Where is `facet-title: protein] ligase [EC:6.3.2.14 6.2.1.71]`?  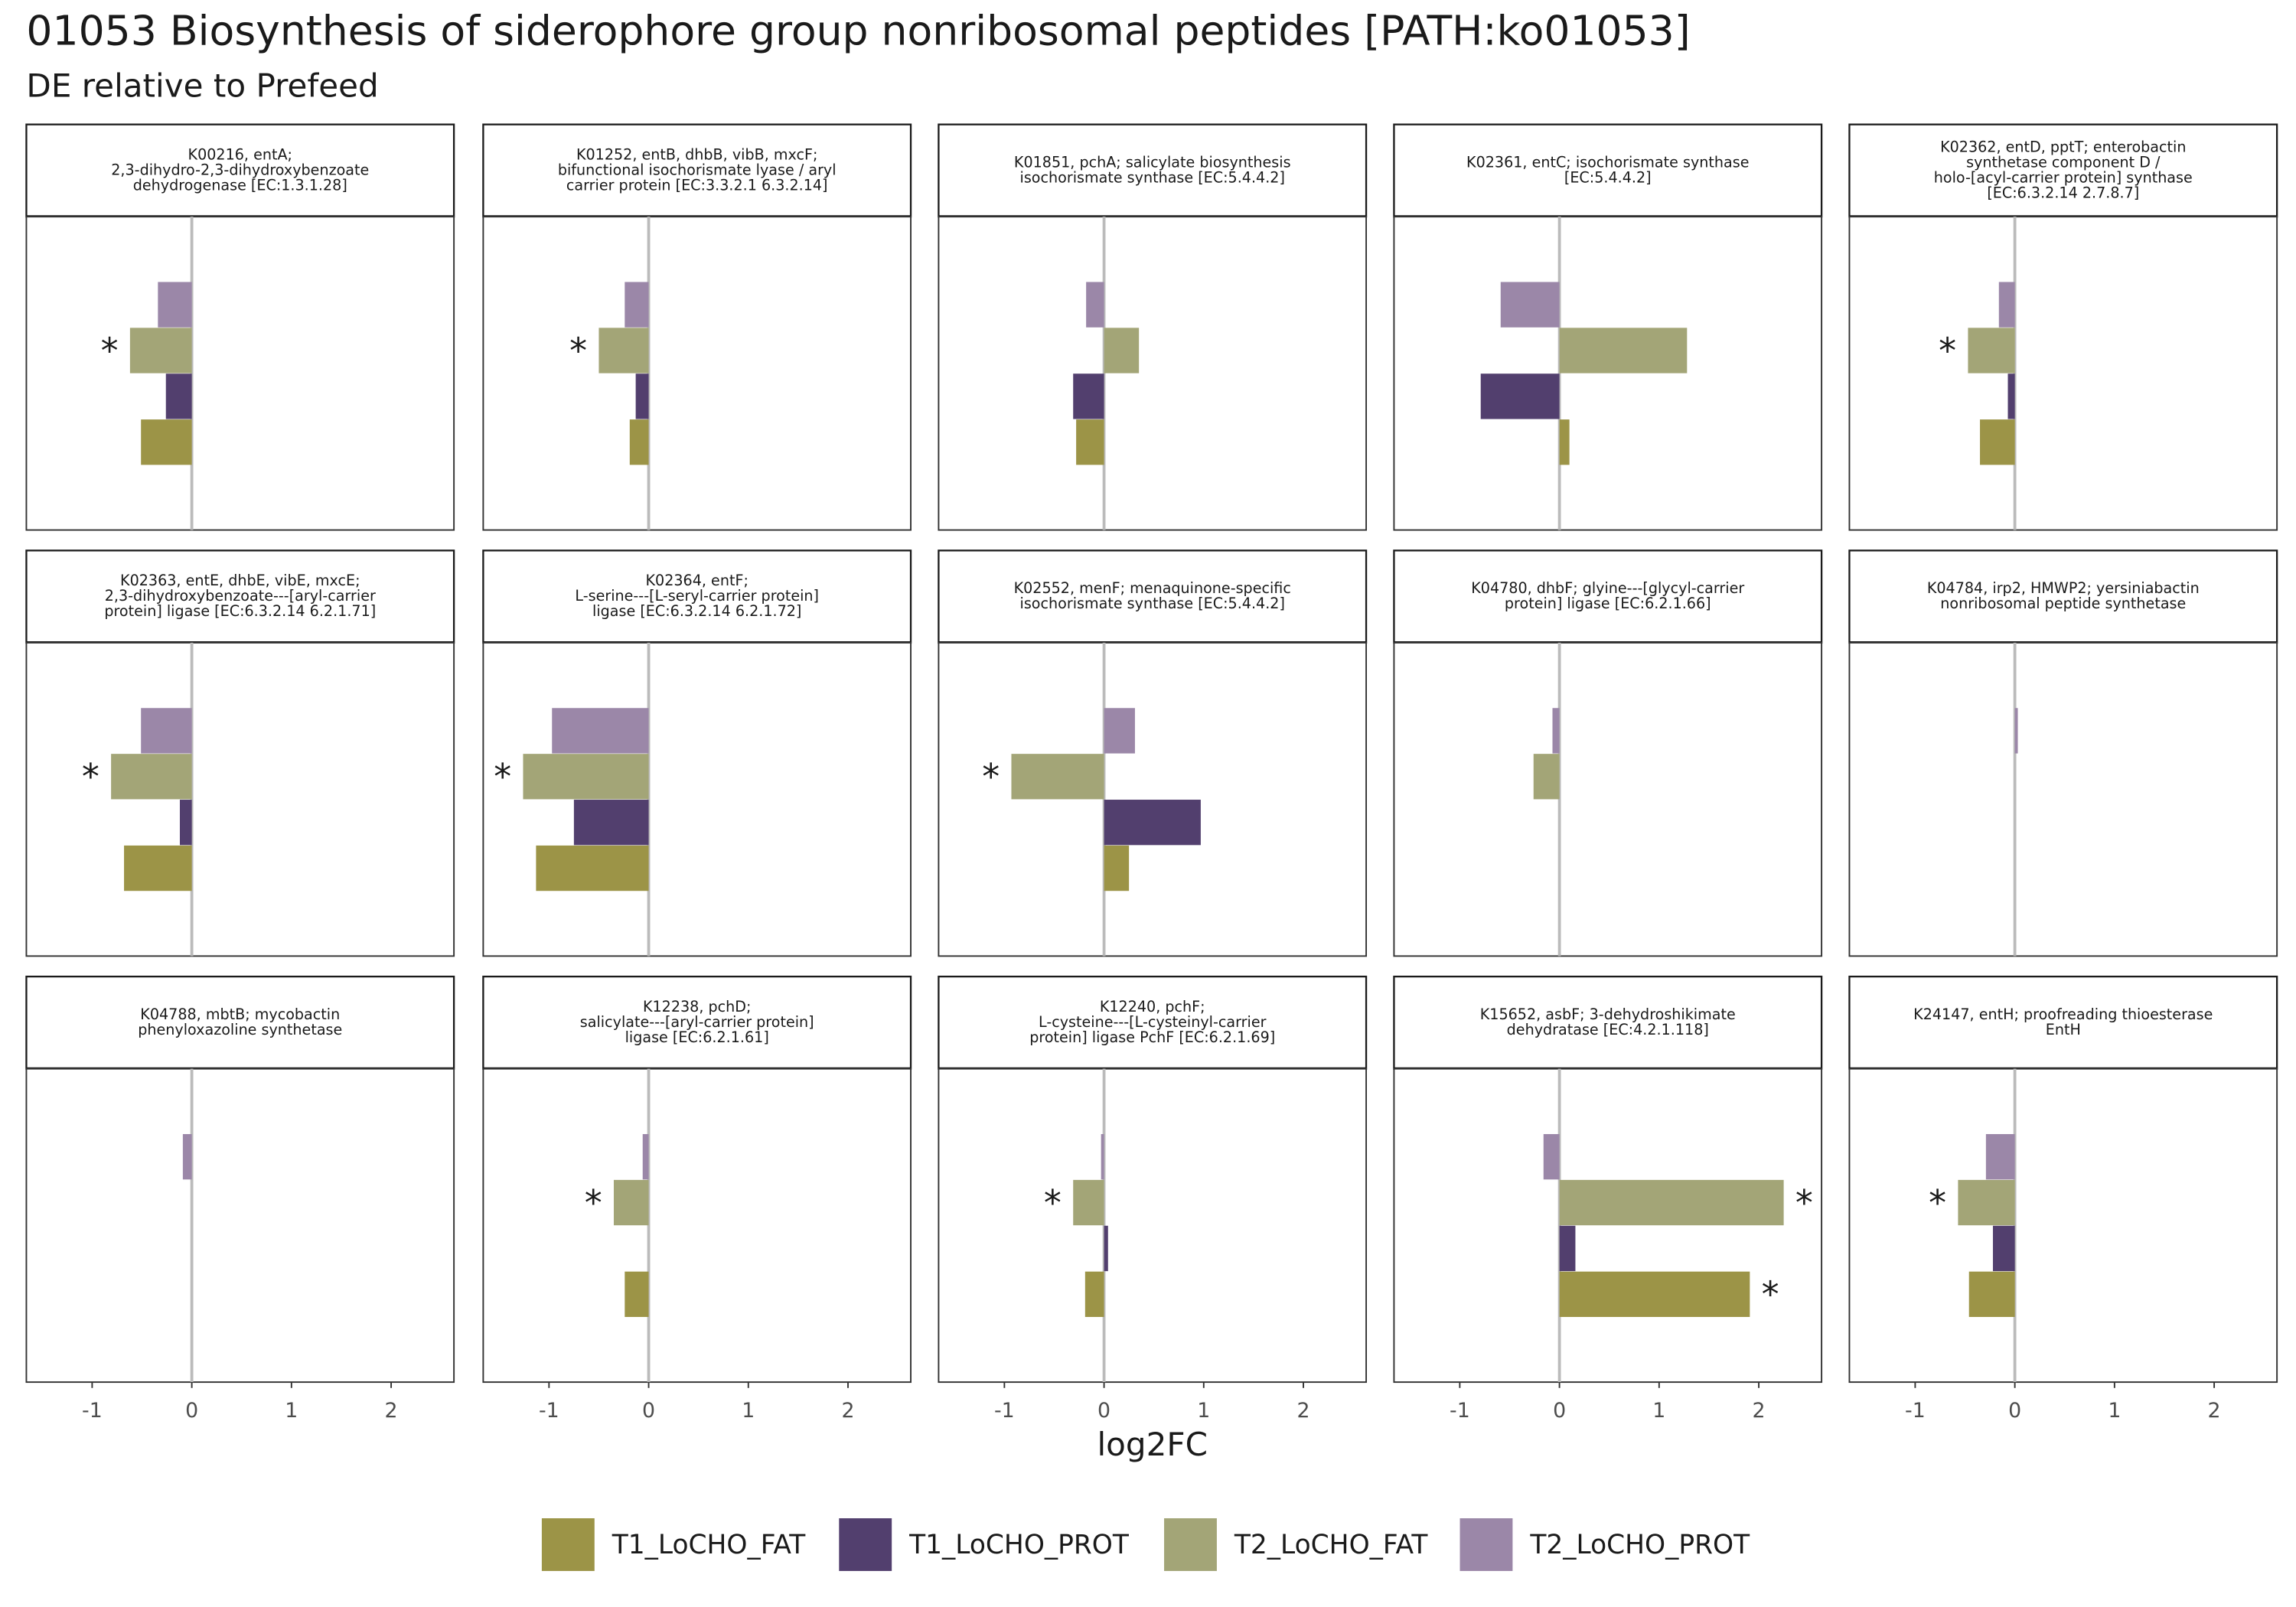 facet-title: protein] ligase [EC:6.3.2.14 6.2.1.71] is located at coordinates (240, 611).